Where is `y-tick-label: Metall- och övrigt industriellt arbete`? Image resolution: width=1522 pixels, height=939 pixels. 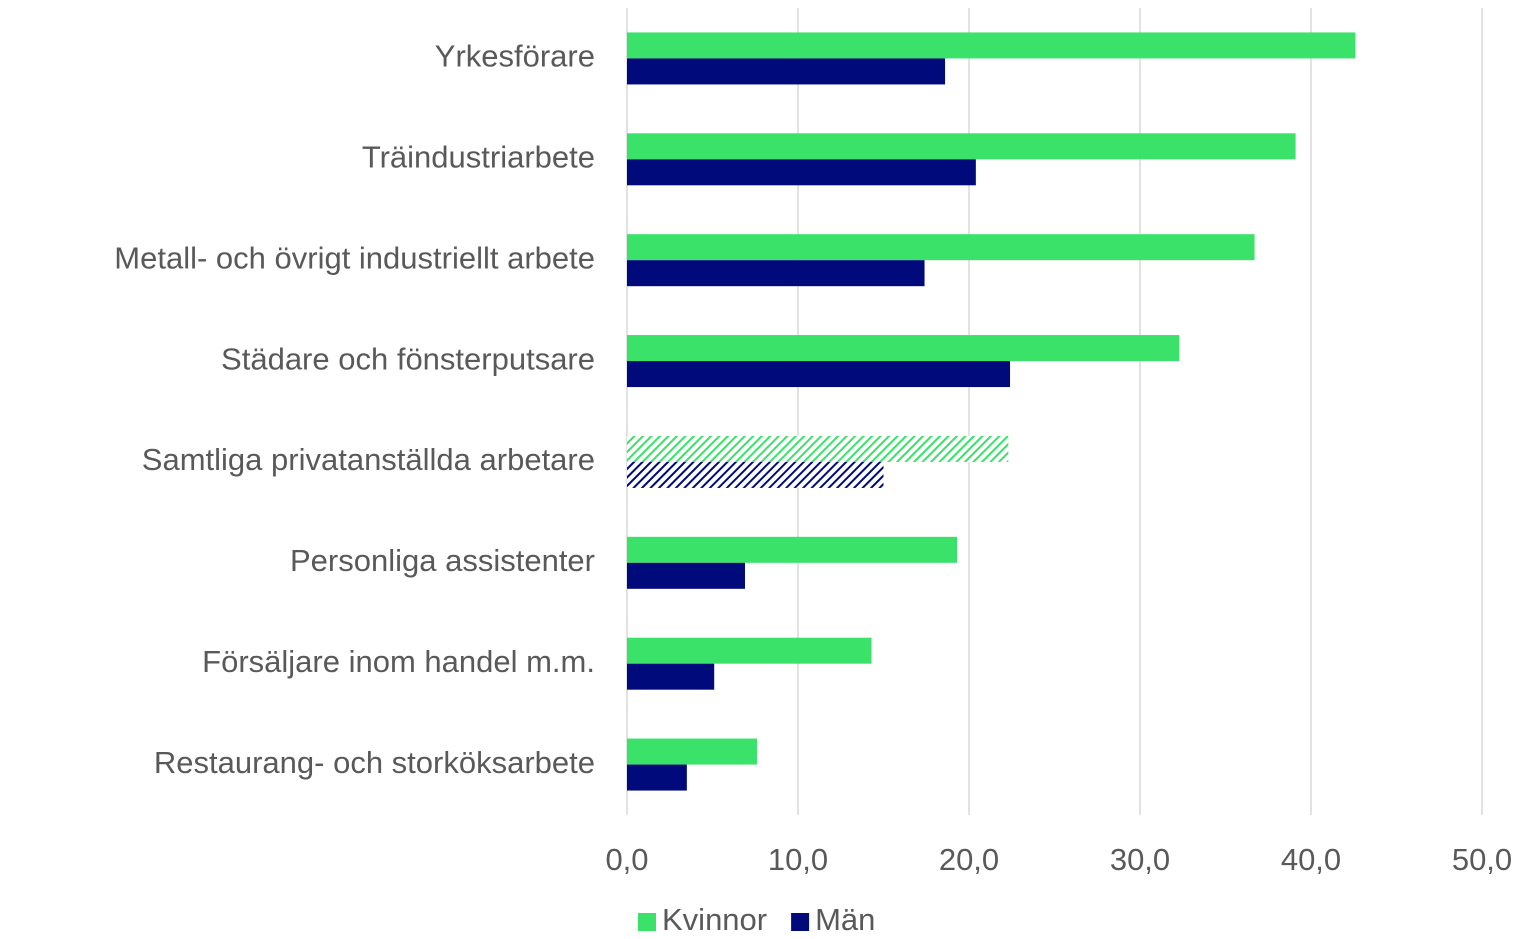
y-tick-label: Metall- och övrigt industriellt arbete is located at coordinates (354, 257).